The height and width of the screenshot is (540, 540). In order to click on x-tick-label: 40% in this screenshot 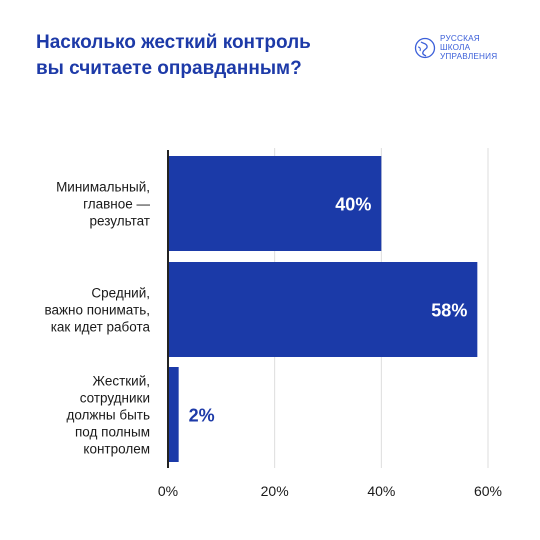, I will do `click(381, 491)`.